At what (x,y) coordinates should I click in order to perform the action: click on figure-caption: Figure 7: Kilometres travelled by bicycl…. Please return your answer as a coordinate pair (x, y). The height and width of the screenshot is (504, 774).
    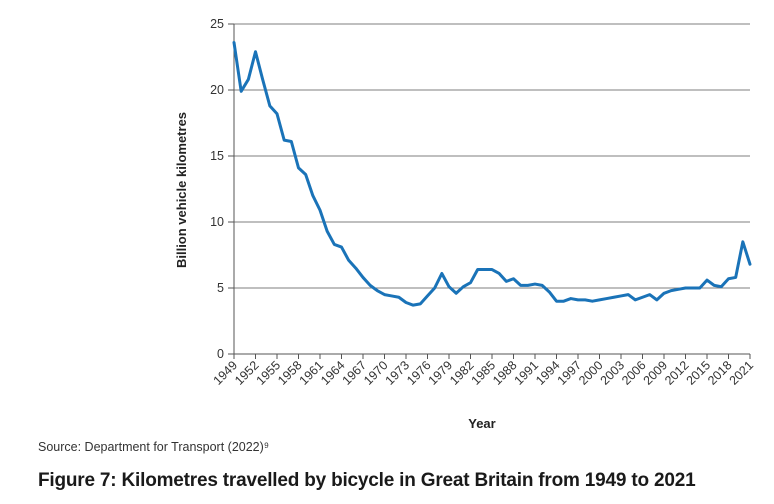
    Looking at the image, I should click on (367, 480).